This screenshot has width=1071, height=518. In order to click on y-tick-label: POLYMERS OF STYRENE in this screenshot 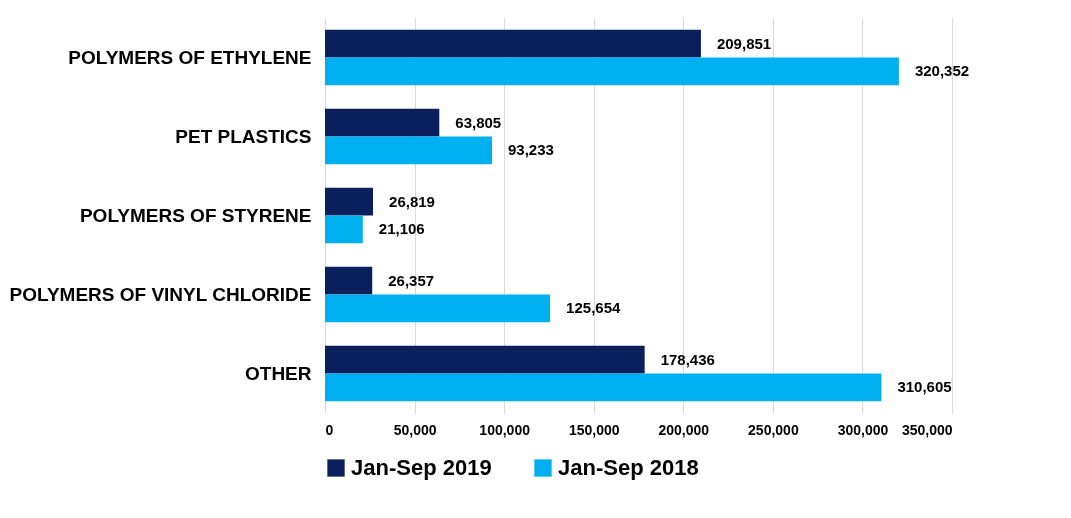, I will do `click(195, 215)`.